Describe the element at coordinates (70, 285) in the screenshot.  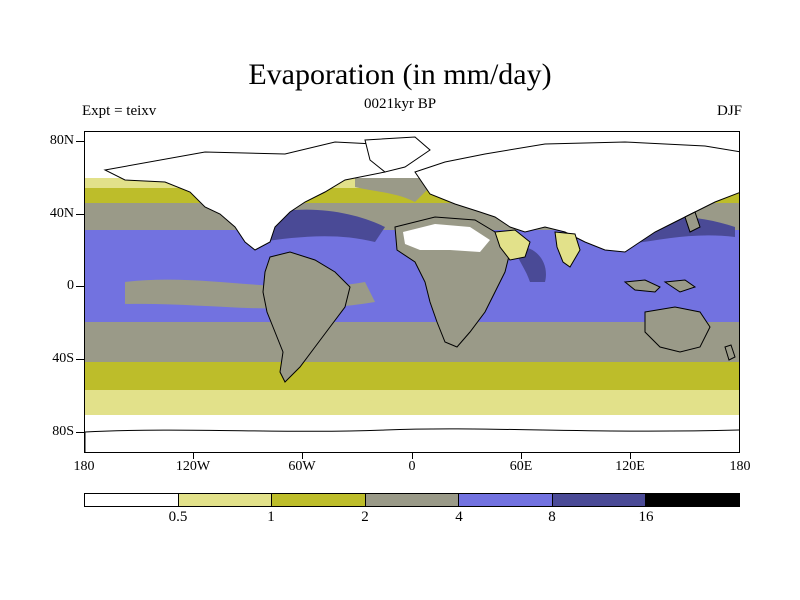
I see `y-tick-label: 0` at that location.